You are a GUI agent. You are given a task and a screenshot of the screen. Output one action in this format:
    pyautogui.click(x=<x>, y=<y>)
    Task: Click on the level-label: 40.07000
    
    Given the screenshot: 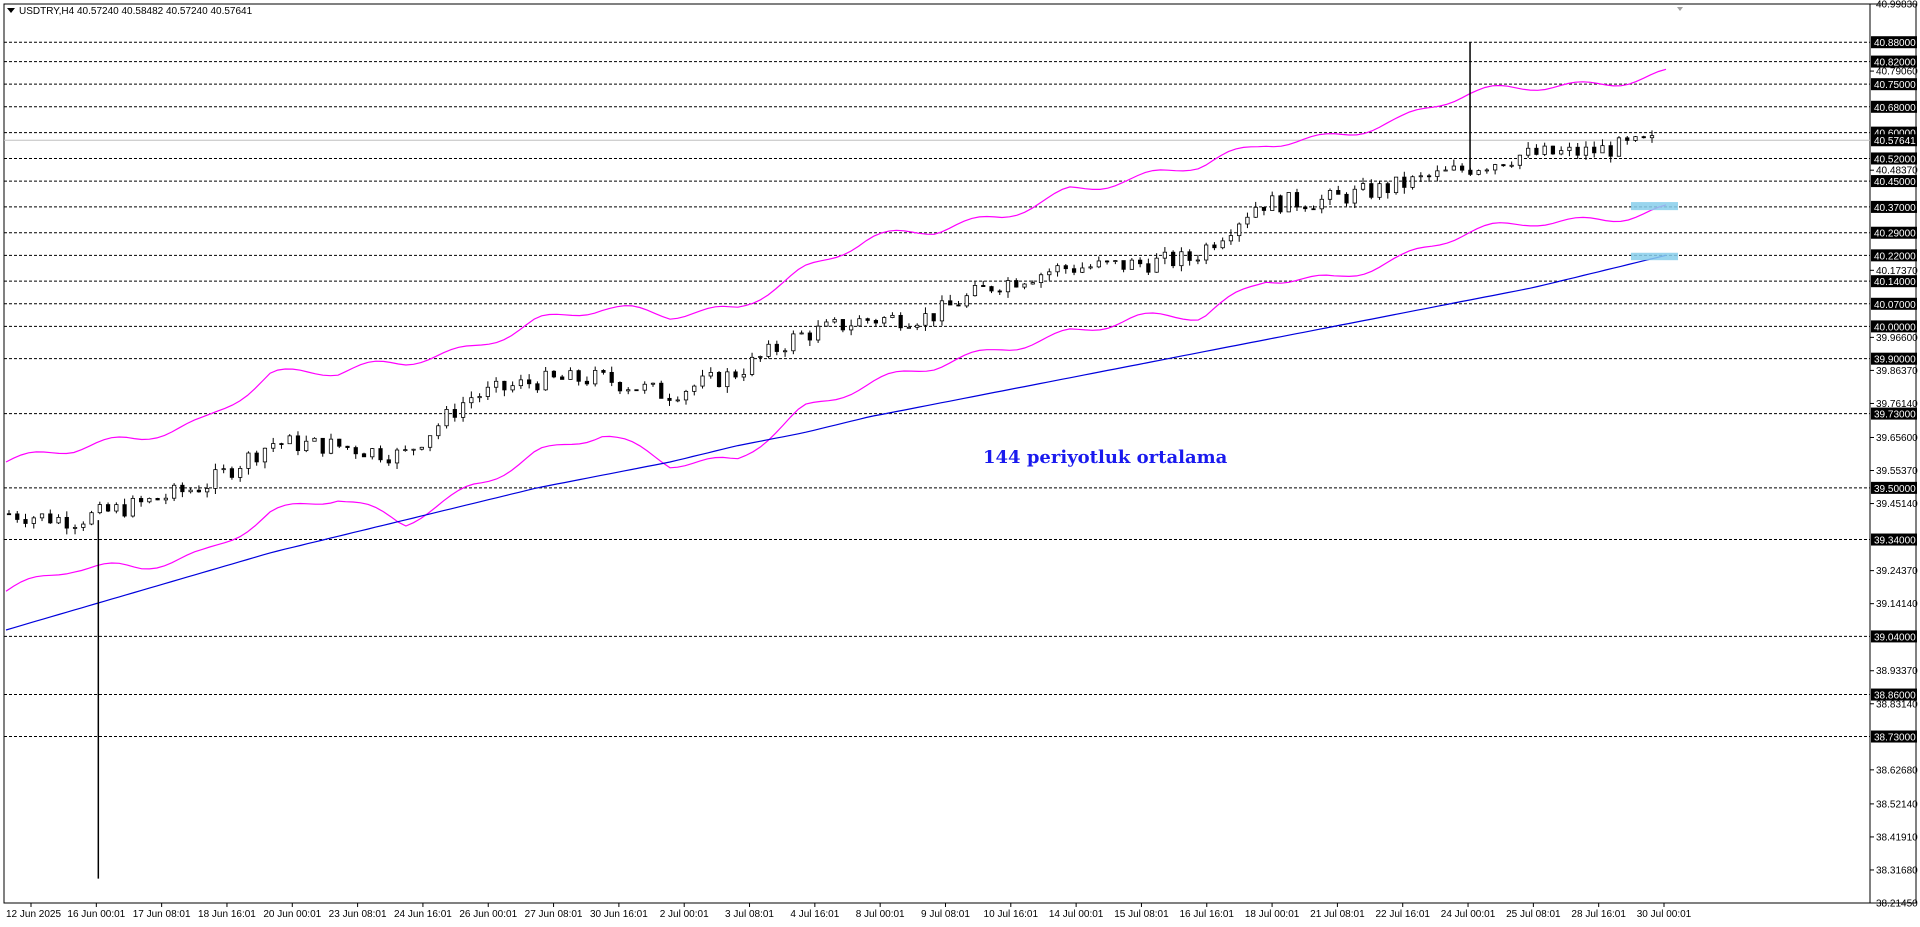 What is the action you would take?
    pyautogui.click(x=1895, y=305)
    